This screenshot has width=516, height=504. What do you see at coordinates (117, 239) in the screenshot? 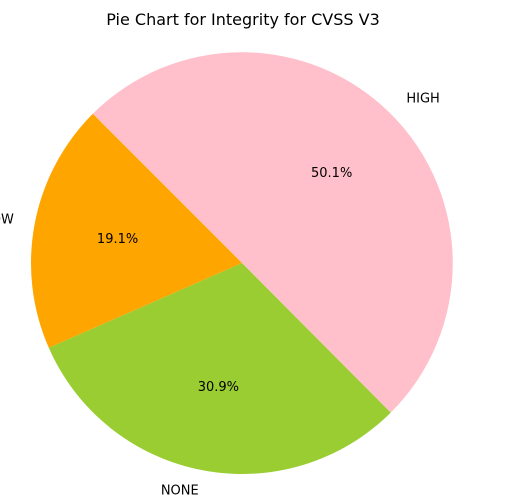
I see `pie-pct-label-low: 19.1%` at bounding box center [117, 239].